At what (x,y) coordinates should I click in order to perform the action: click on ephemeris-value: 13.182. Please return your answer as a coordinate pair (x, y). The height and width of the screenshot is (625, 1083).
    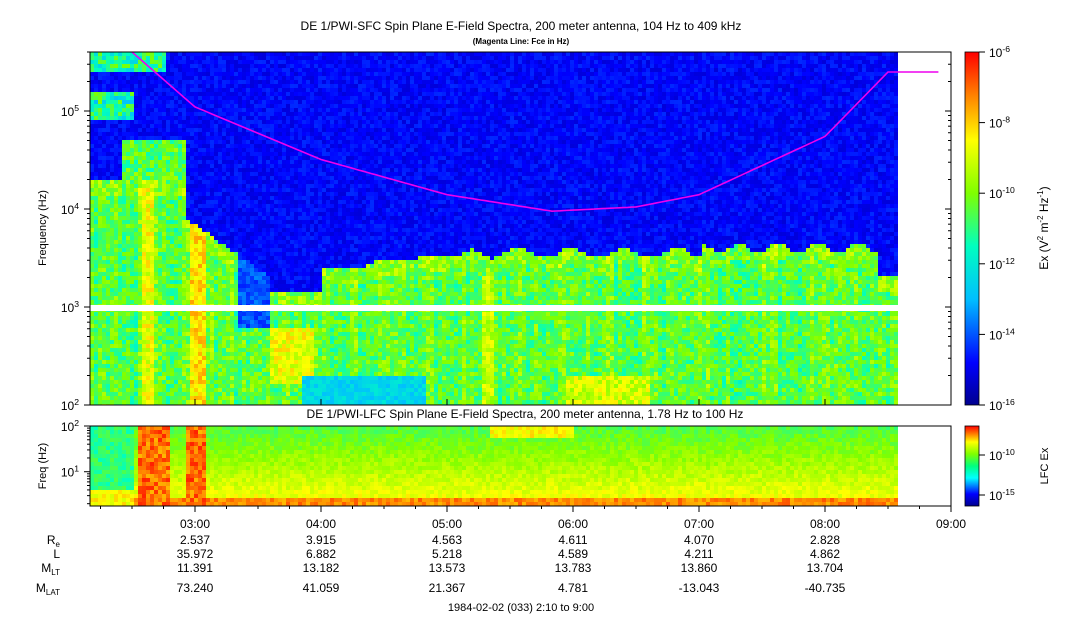
    Looking at the image, I should click on (321, 568).